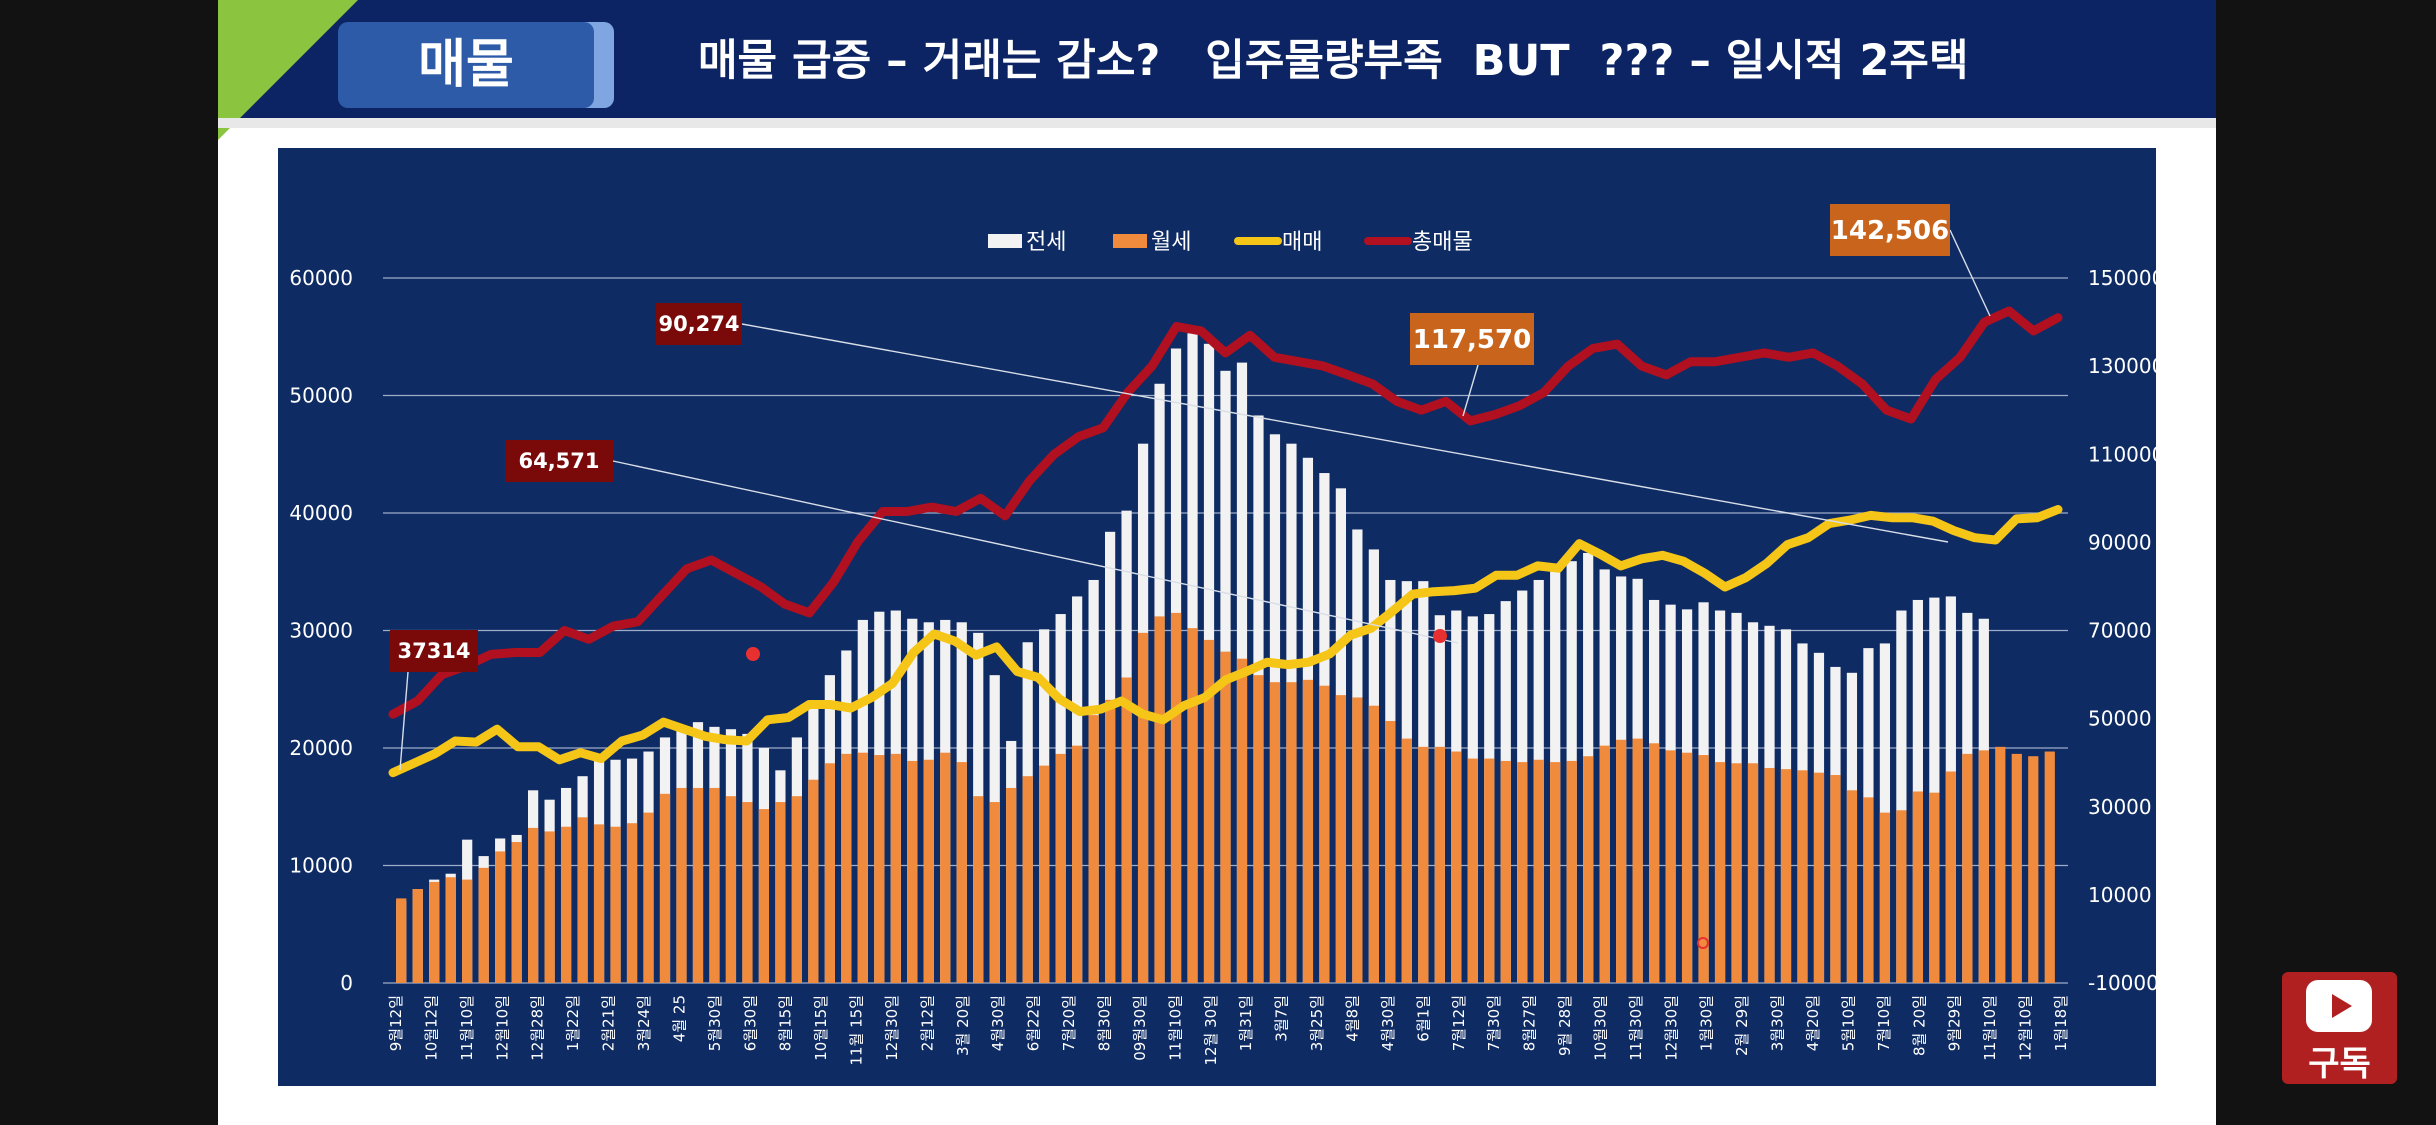  I want to click on x-tick-label: 10월15일, so click(821, 1028).